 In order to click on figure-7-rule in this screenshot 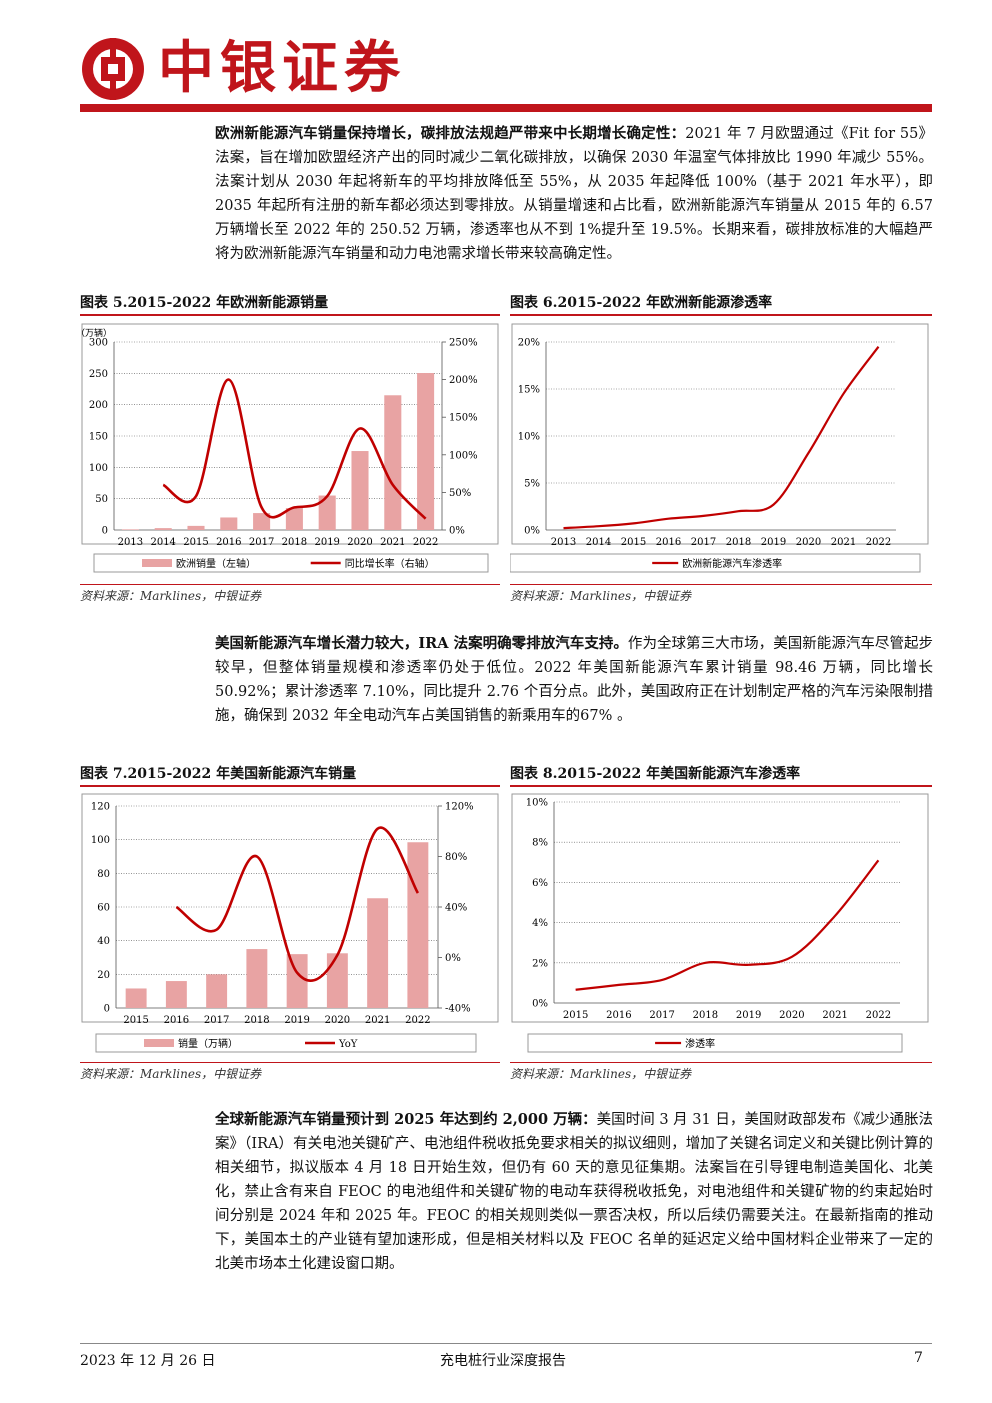, I will do `click(290, 786)`.